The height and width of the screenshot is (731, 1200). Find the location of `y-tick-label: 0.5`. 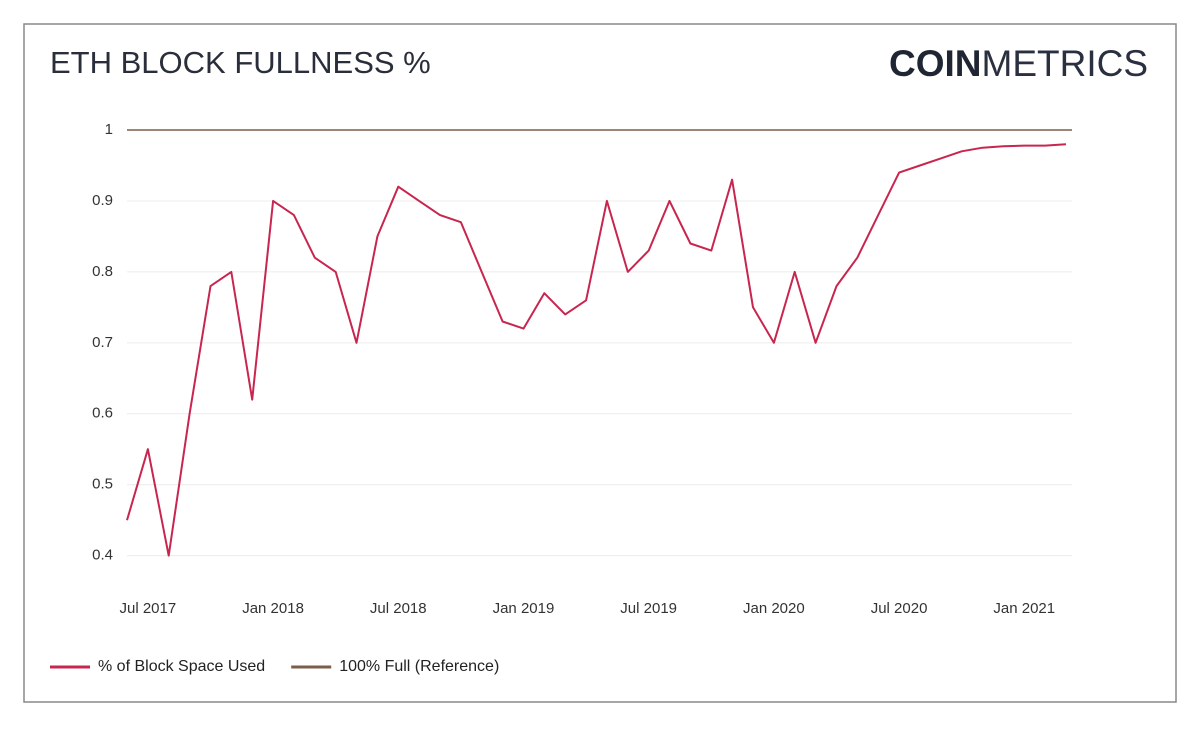

y-tick-label: 0.5 is located at coordinates (102, 484).